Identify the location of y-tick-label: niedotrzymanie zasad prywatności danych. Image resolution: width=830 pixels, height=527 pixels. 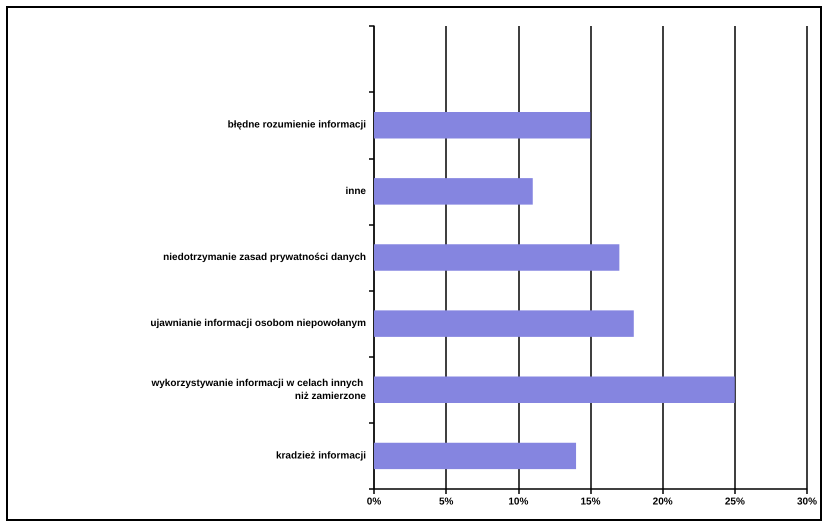
(264, 257).